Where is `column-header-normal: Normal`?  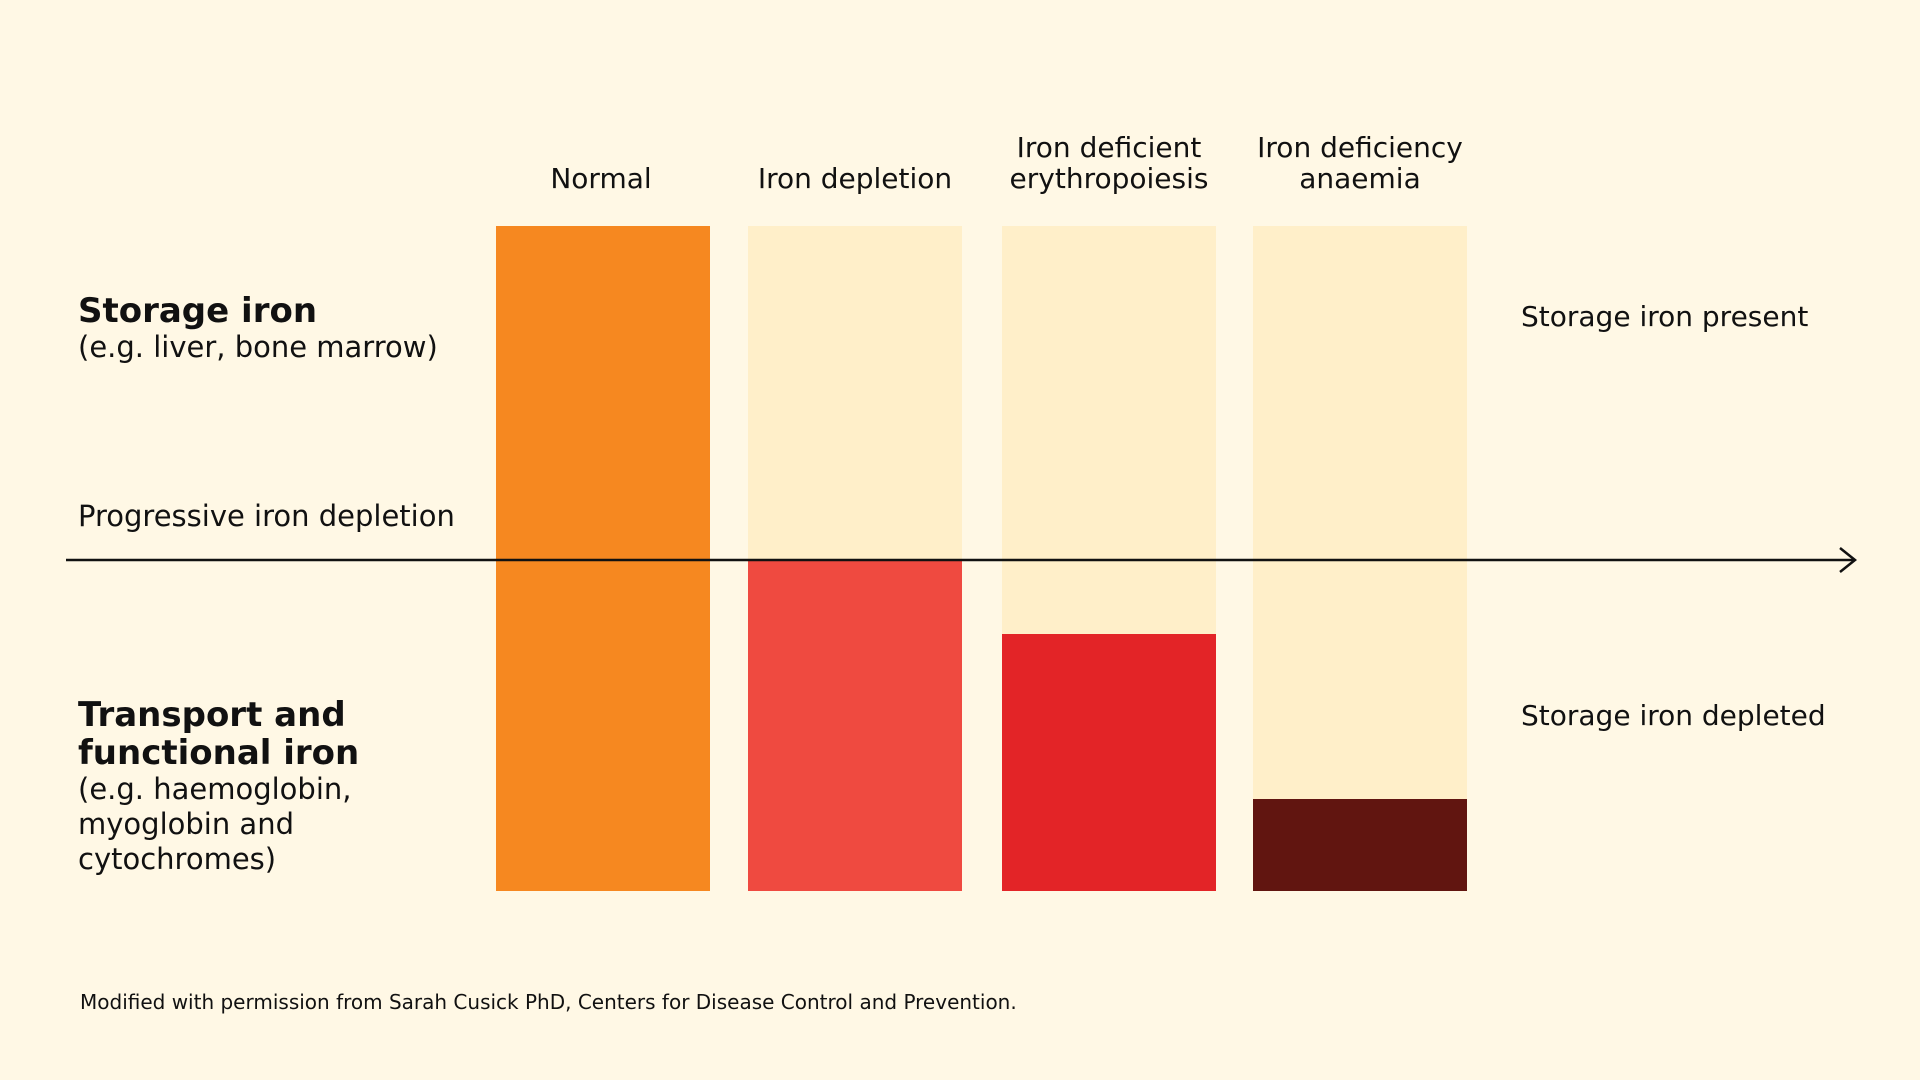
column-header-normal: Normal is located at coordinates (601, 178).